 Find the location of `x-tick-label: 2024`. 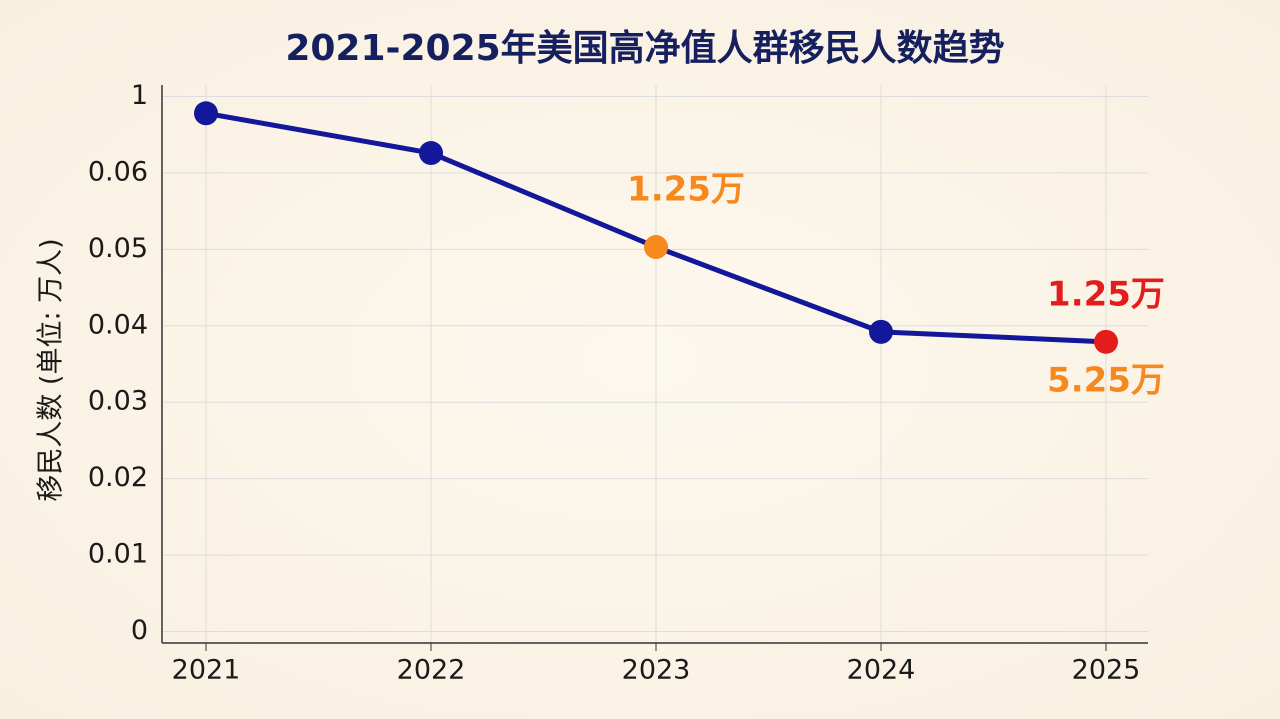

x-tick-label: 2024 is located at coordinates (881, 670).